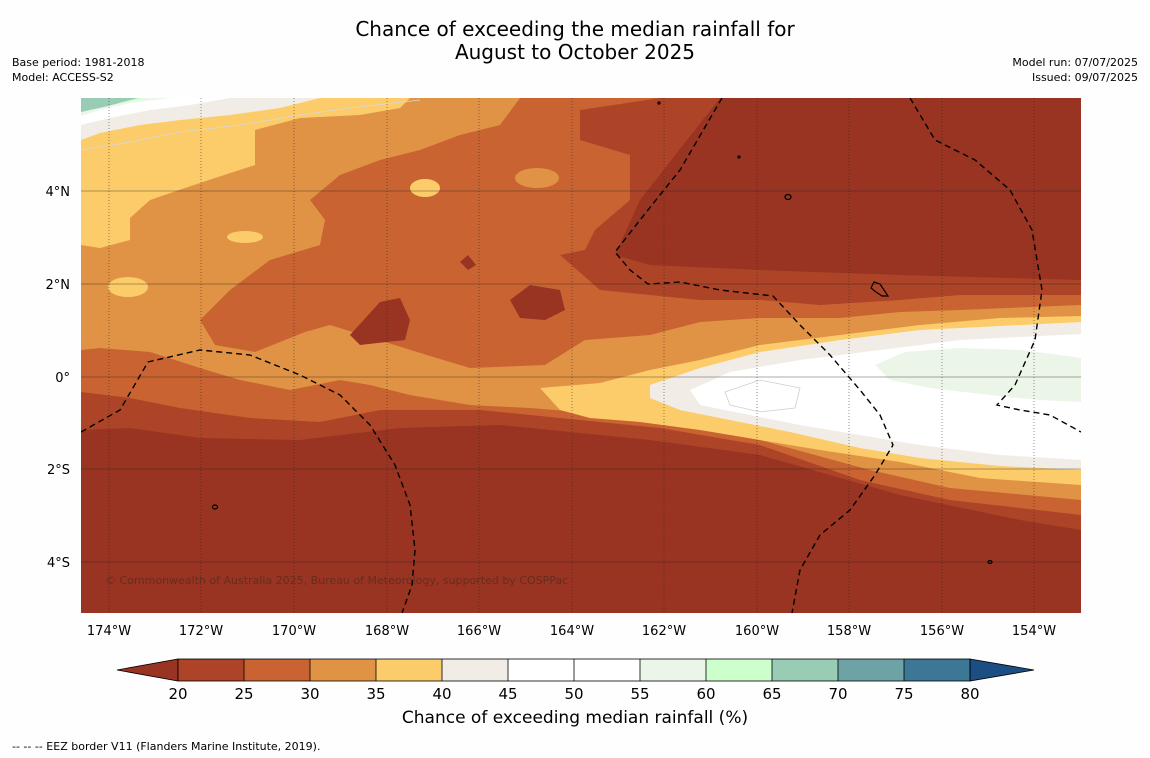 Image resolution: width=1150 pixels, height=758 pixels. I want to click on island-a, so click(788, 197).